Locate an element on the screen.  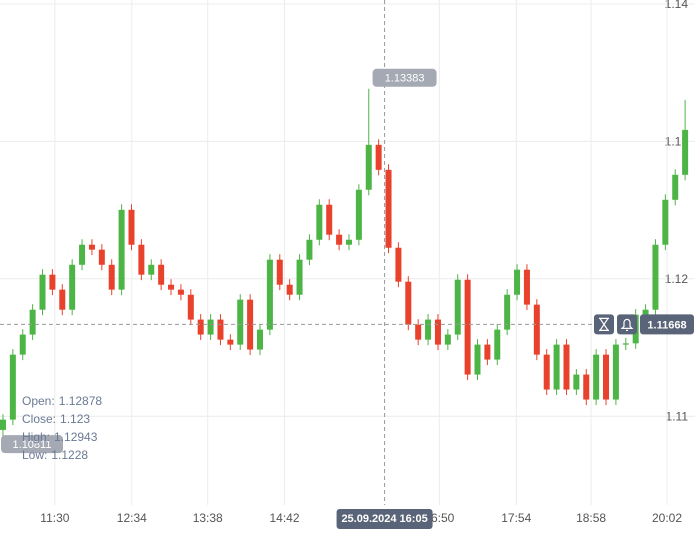
info-value: 1.1228 is located at coordinates (69, 455).